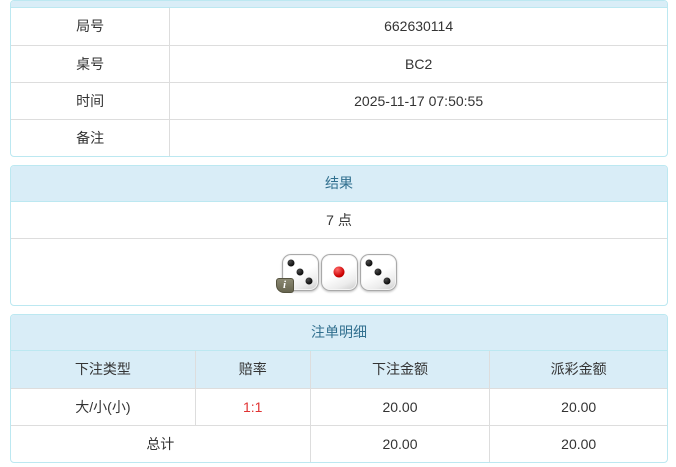  What do you see at coordinates (161, 443) in the screenshot?
I see `total-label: 总计` at bounding box center [161, 443].